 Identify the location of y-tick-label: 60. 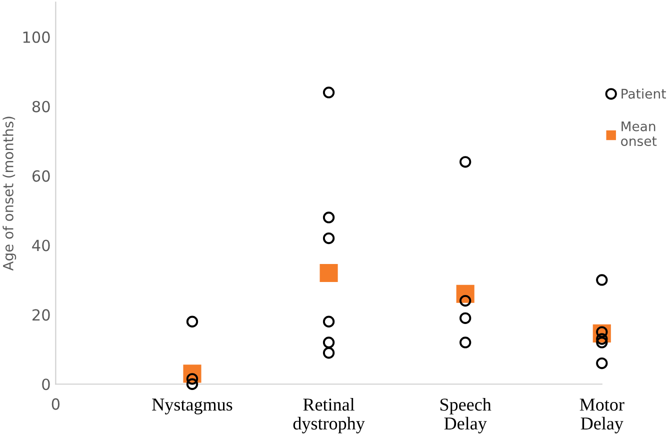
(41, 176).